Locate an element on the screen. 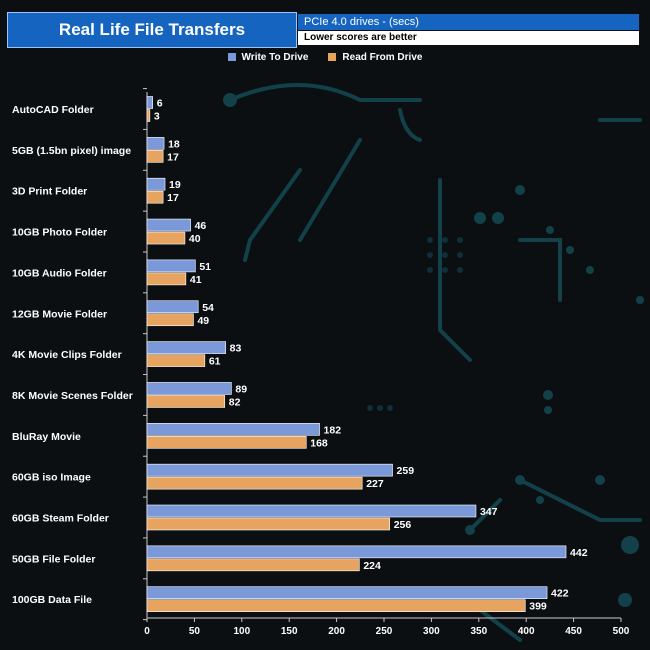  value-label-read: 61 is located at coordinates (215, 362).